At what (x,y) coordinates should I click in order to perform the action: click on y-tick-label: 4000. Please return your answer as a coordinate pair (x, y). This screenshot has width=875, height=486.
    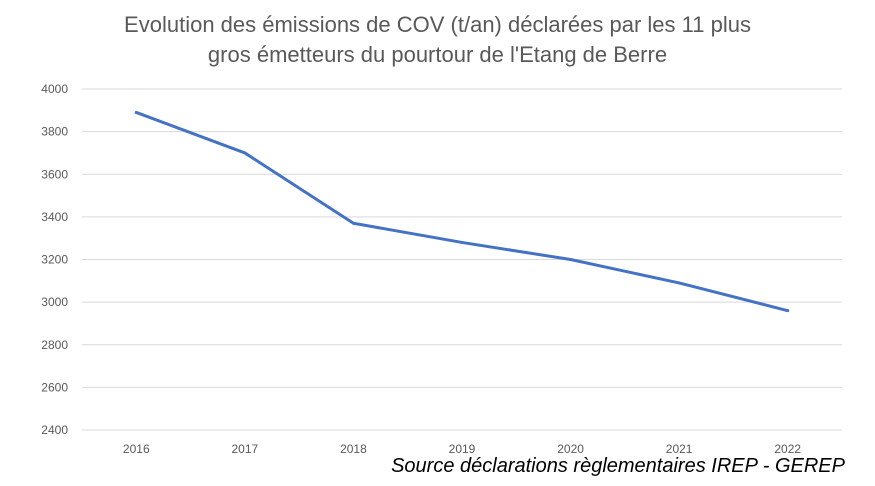
    Looking at the image, I should click on (54, 89).